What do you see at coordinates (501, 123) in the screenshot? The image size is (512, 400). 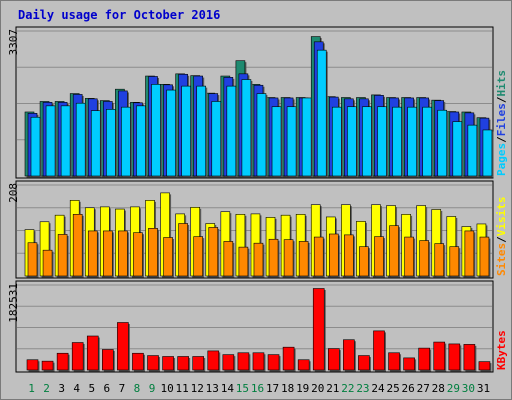 I see `legend-hits: Pages/Files/Hits` at bounding box center [501, 123].